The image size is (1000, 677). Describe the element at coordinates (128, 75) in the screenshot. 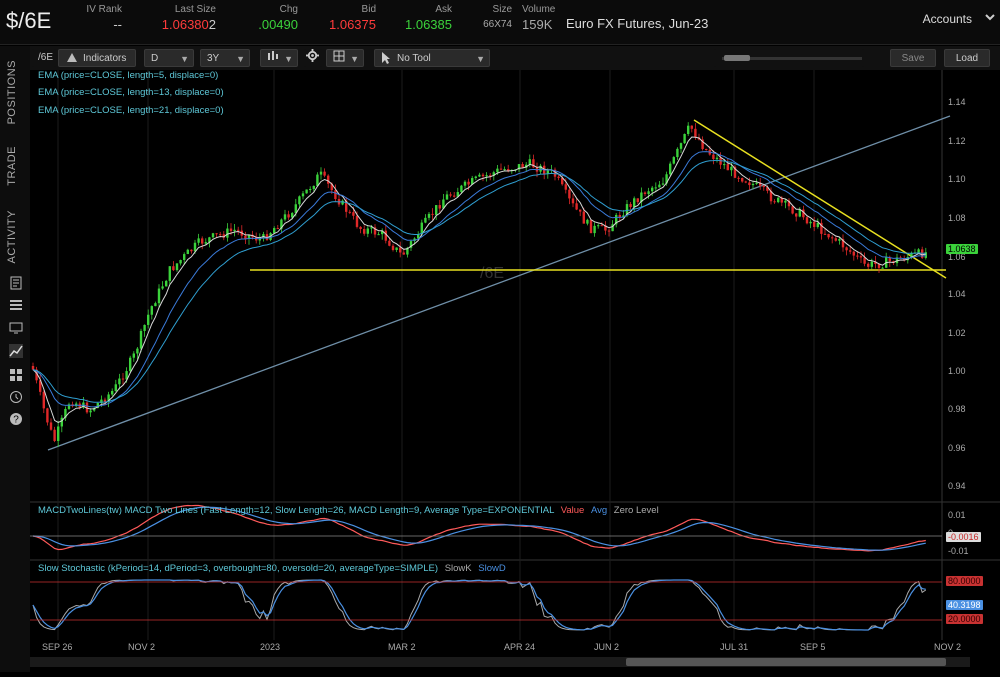

I see `ema5-label: EMA (price=CLOSE, length=5, displace=0)` at that location.